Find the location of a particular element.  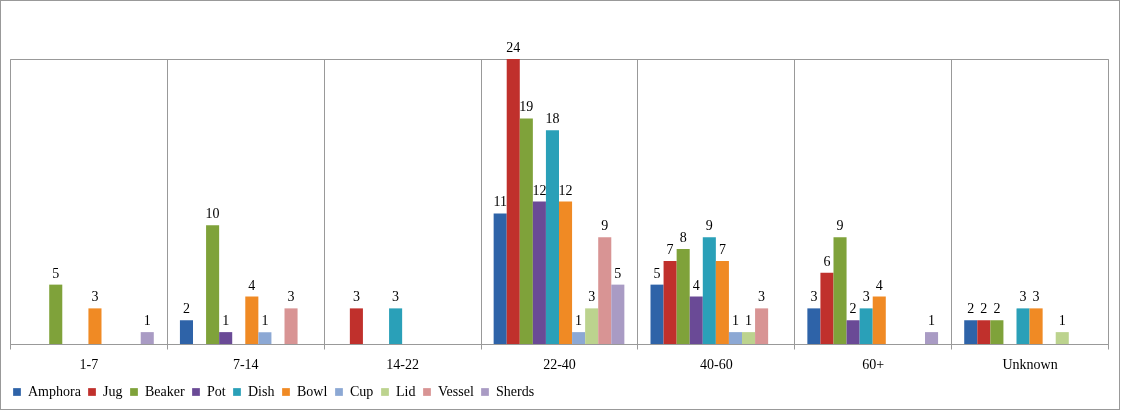

data-label: 10 is located at coordinates (212, 214).